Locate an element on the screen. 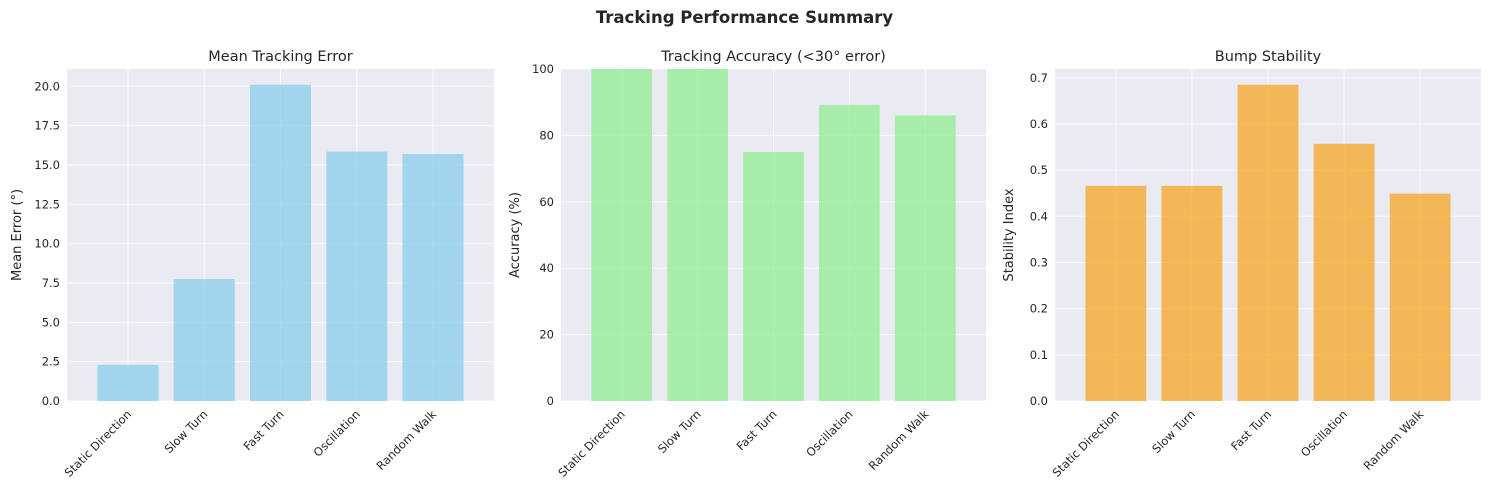  y-axis-label: Accuracy (%) is located at coordinates (515, 235).